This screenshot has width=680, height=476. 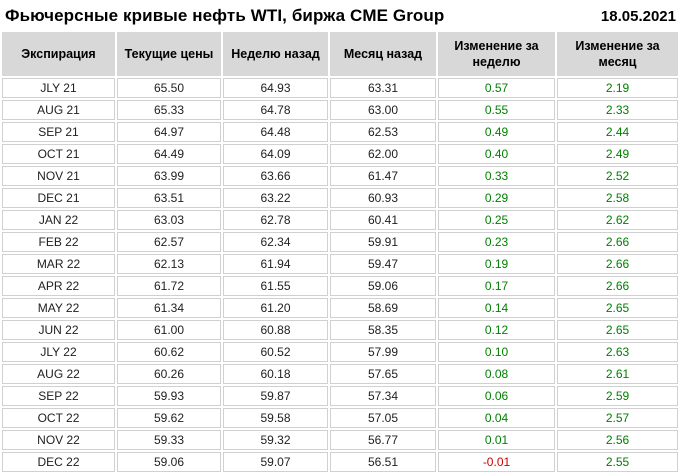 I want to click on week-change-cell: 0.12, so click(x=496, y=330).